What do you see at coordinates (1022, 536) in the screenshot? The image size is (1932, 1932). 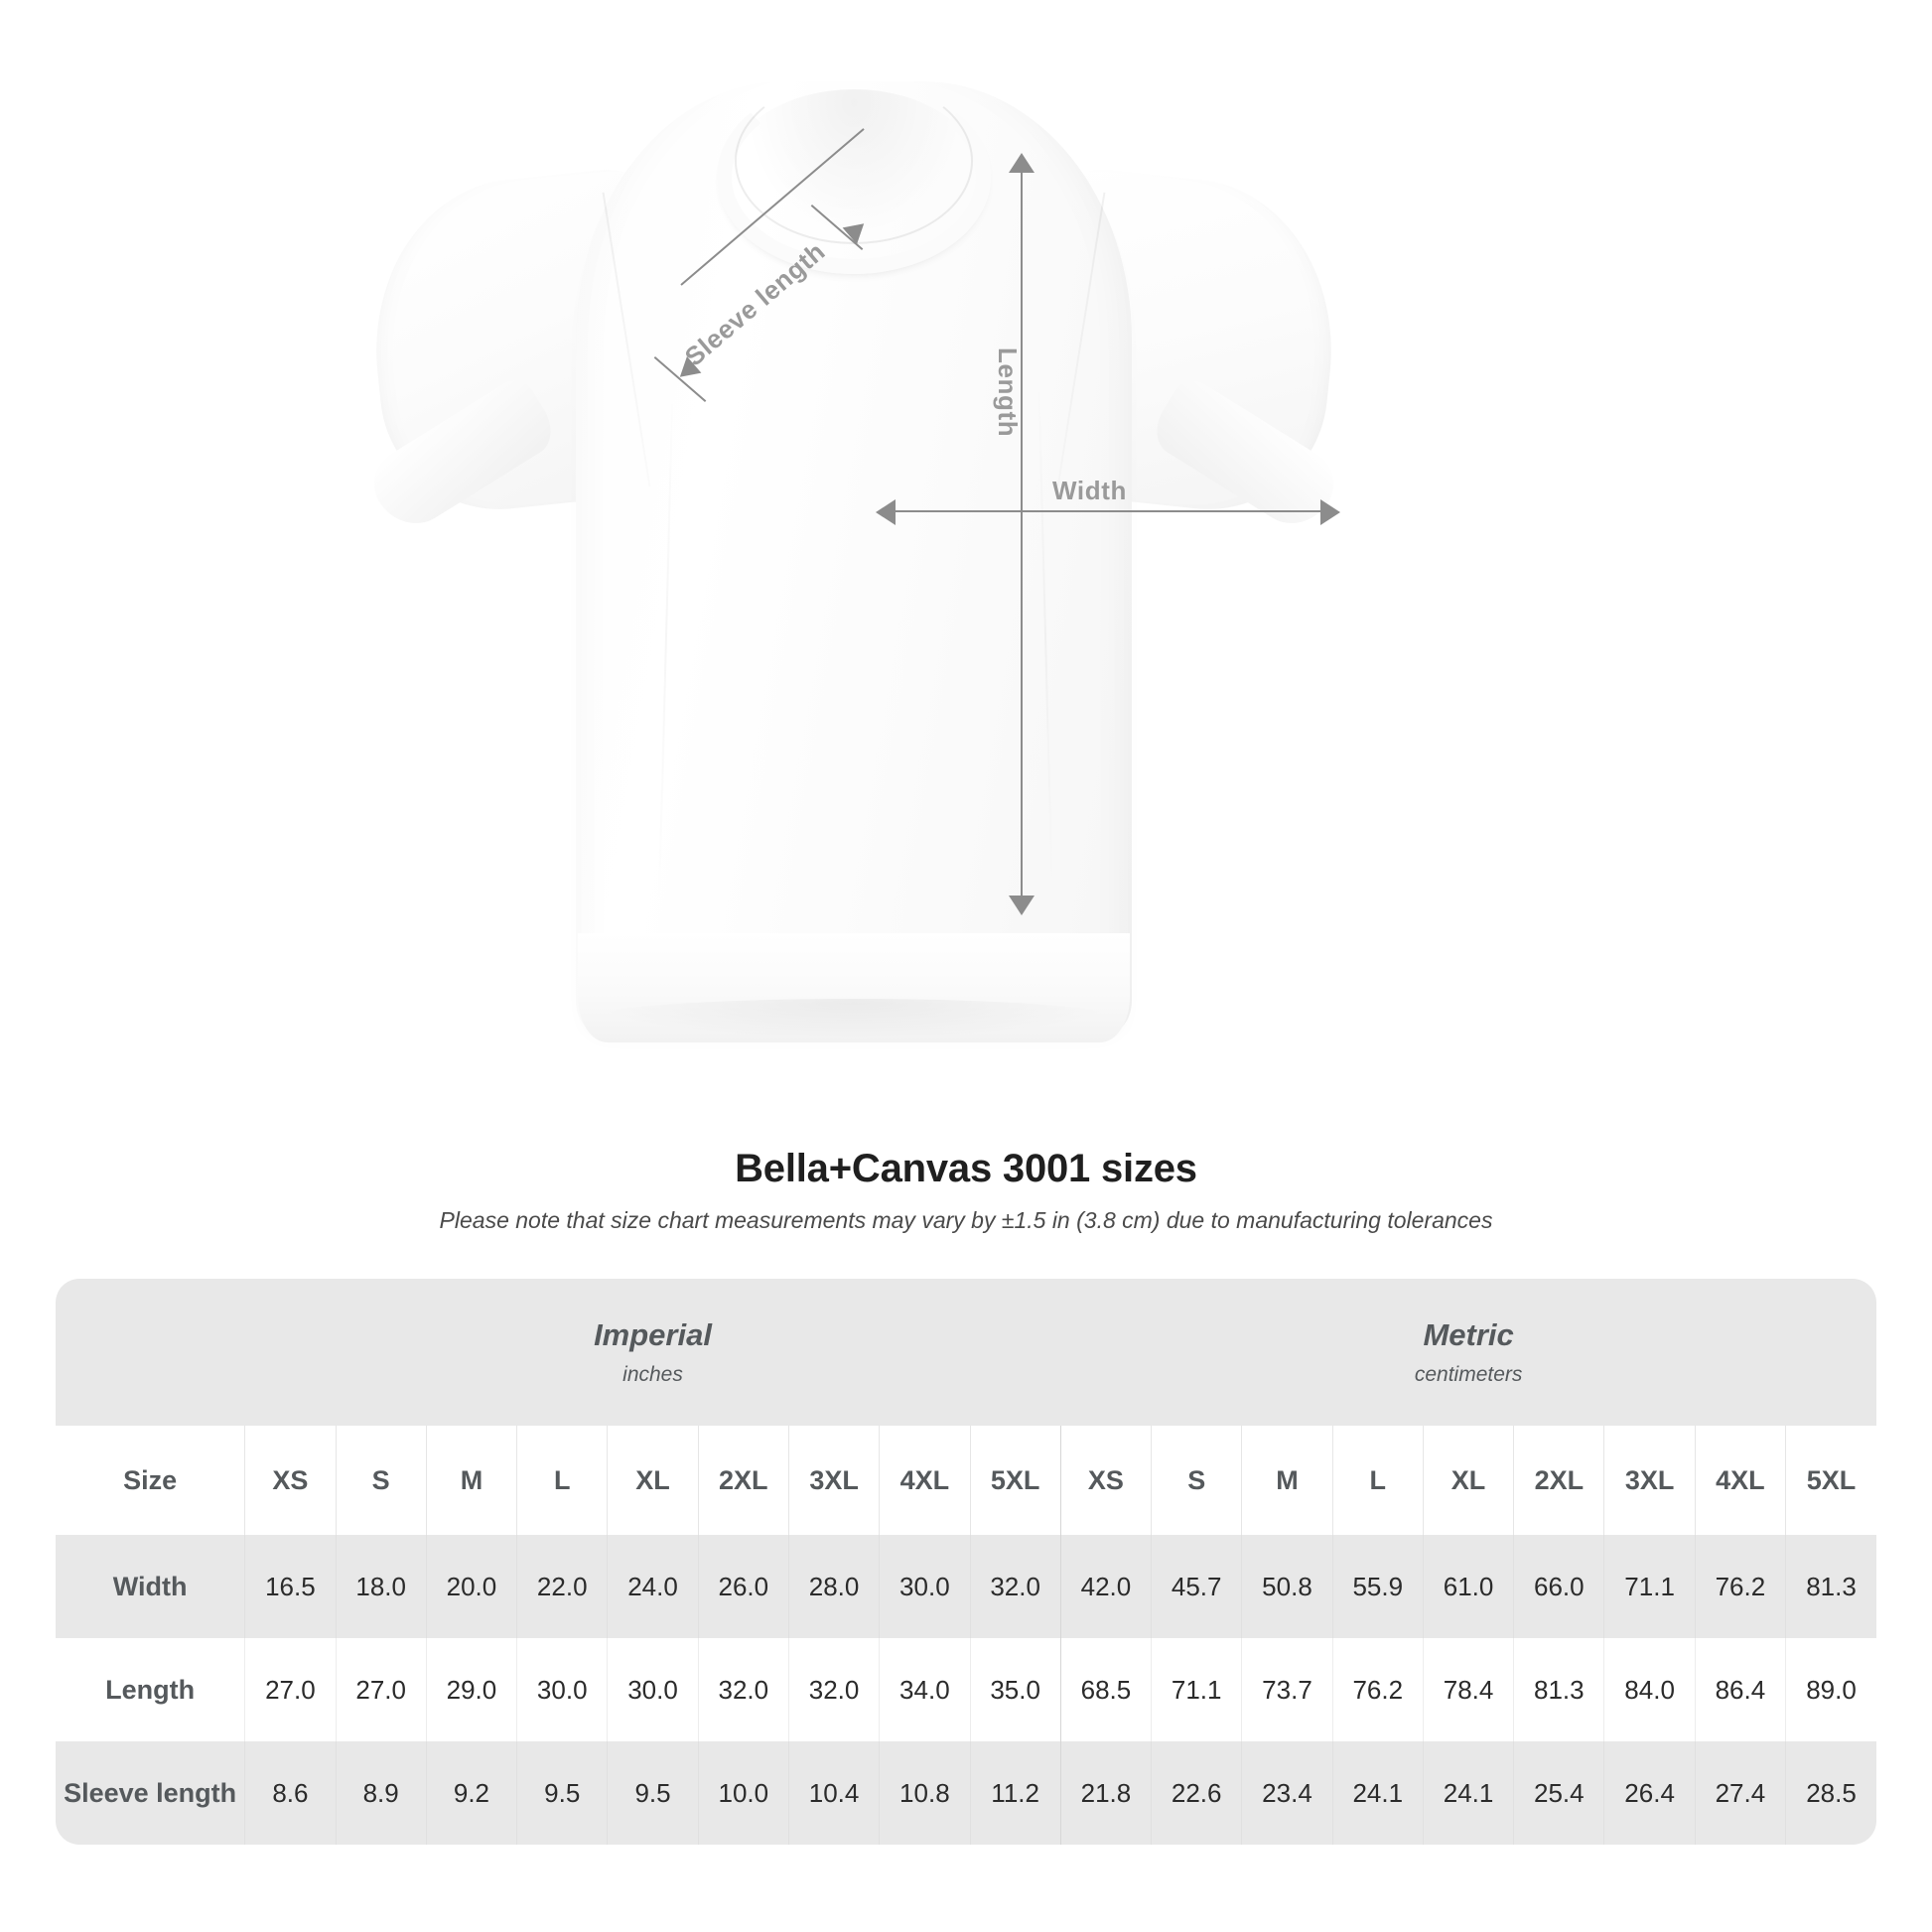 I see `length-arrow-line` at bounding box center [1022, 536].